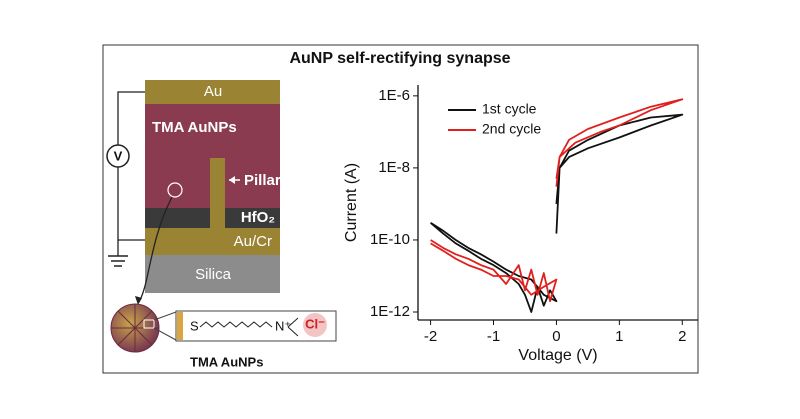 This screenshot has width=800, height=419. Describe the element at coordinates (394, 167) in the screenshot. I see `y-tick-label: 1E-8` at that location.